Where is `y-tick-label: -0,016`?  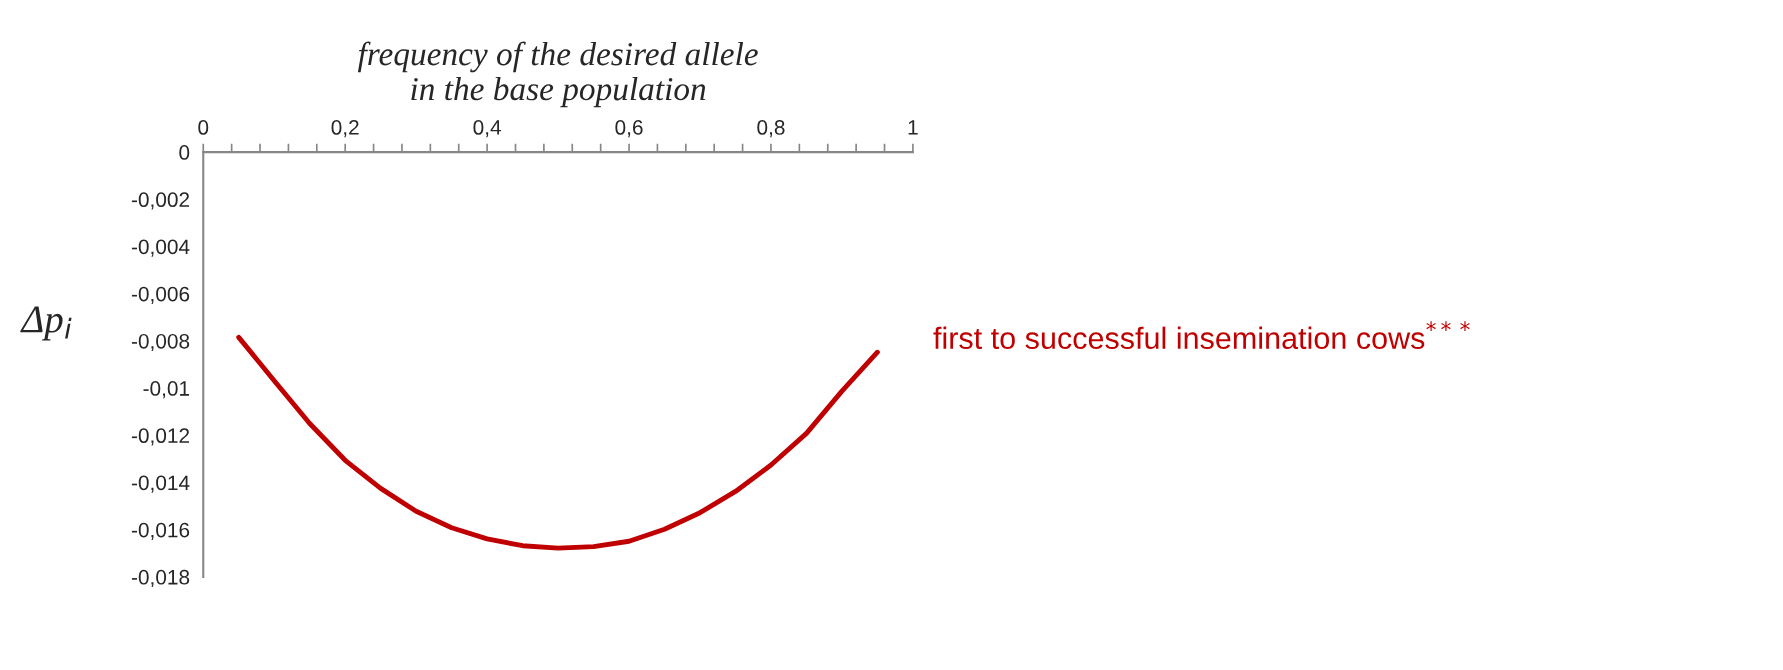 y-tick-label: -0,016 is located at coordinates (160, 531).